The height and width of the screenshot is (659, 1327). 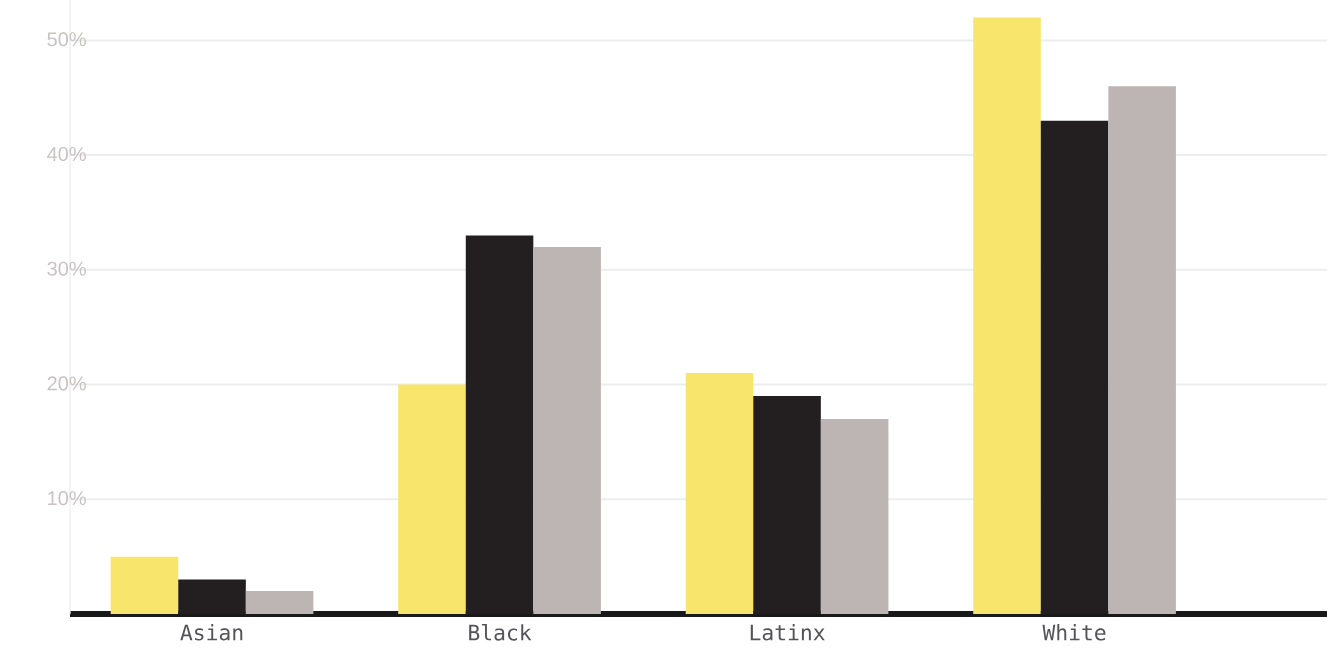 I want to click on y-tick-label: 40%, so click(x=66, y=154).